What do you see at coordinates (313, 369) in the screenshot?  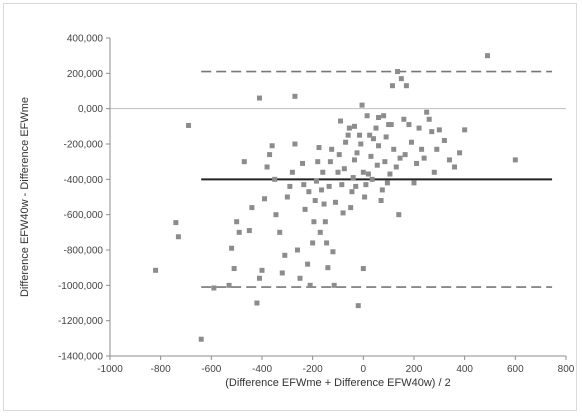 I see `x-tick-label: -200` at bounding box center [313, 369].